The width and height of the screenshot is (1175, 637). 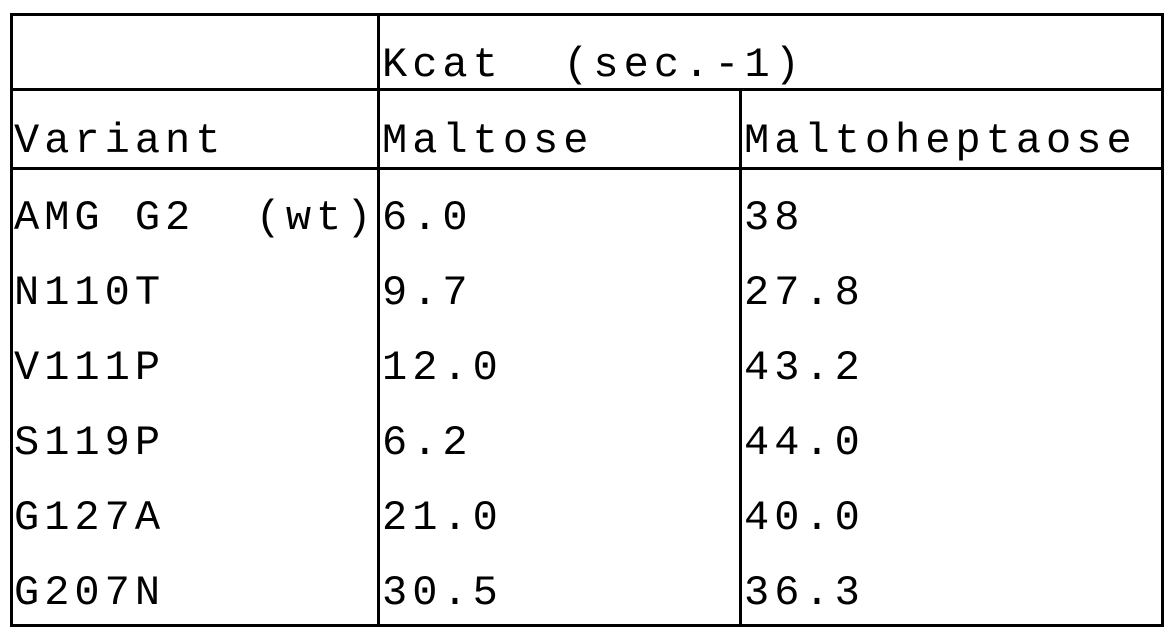 I want to click on divider-col2, so click(x=740, y=357).